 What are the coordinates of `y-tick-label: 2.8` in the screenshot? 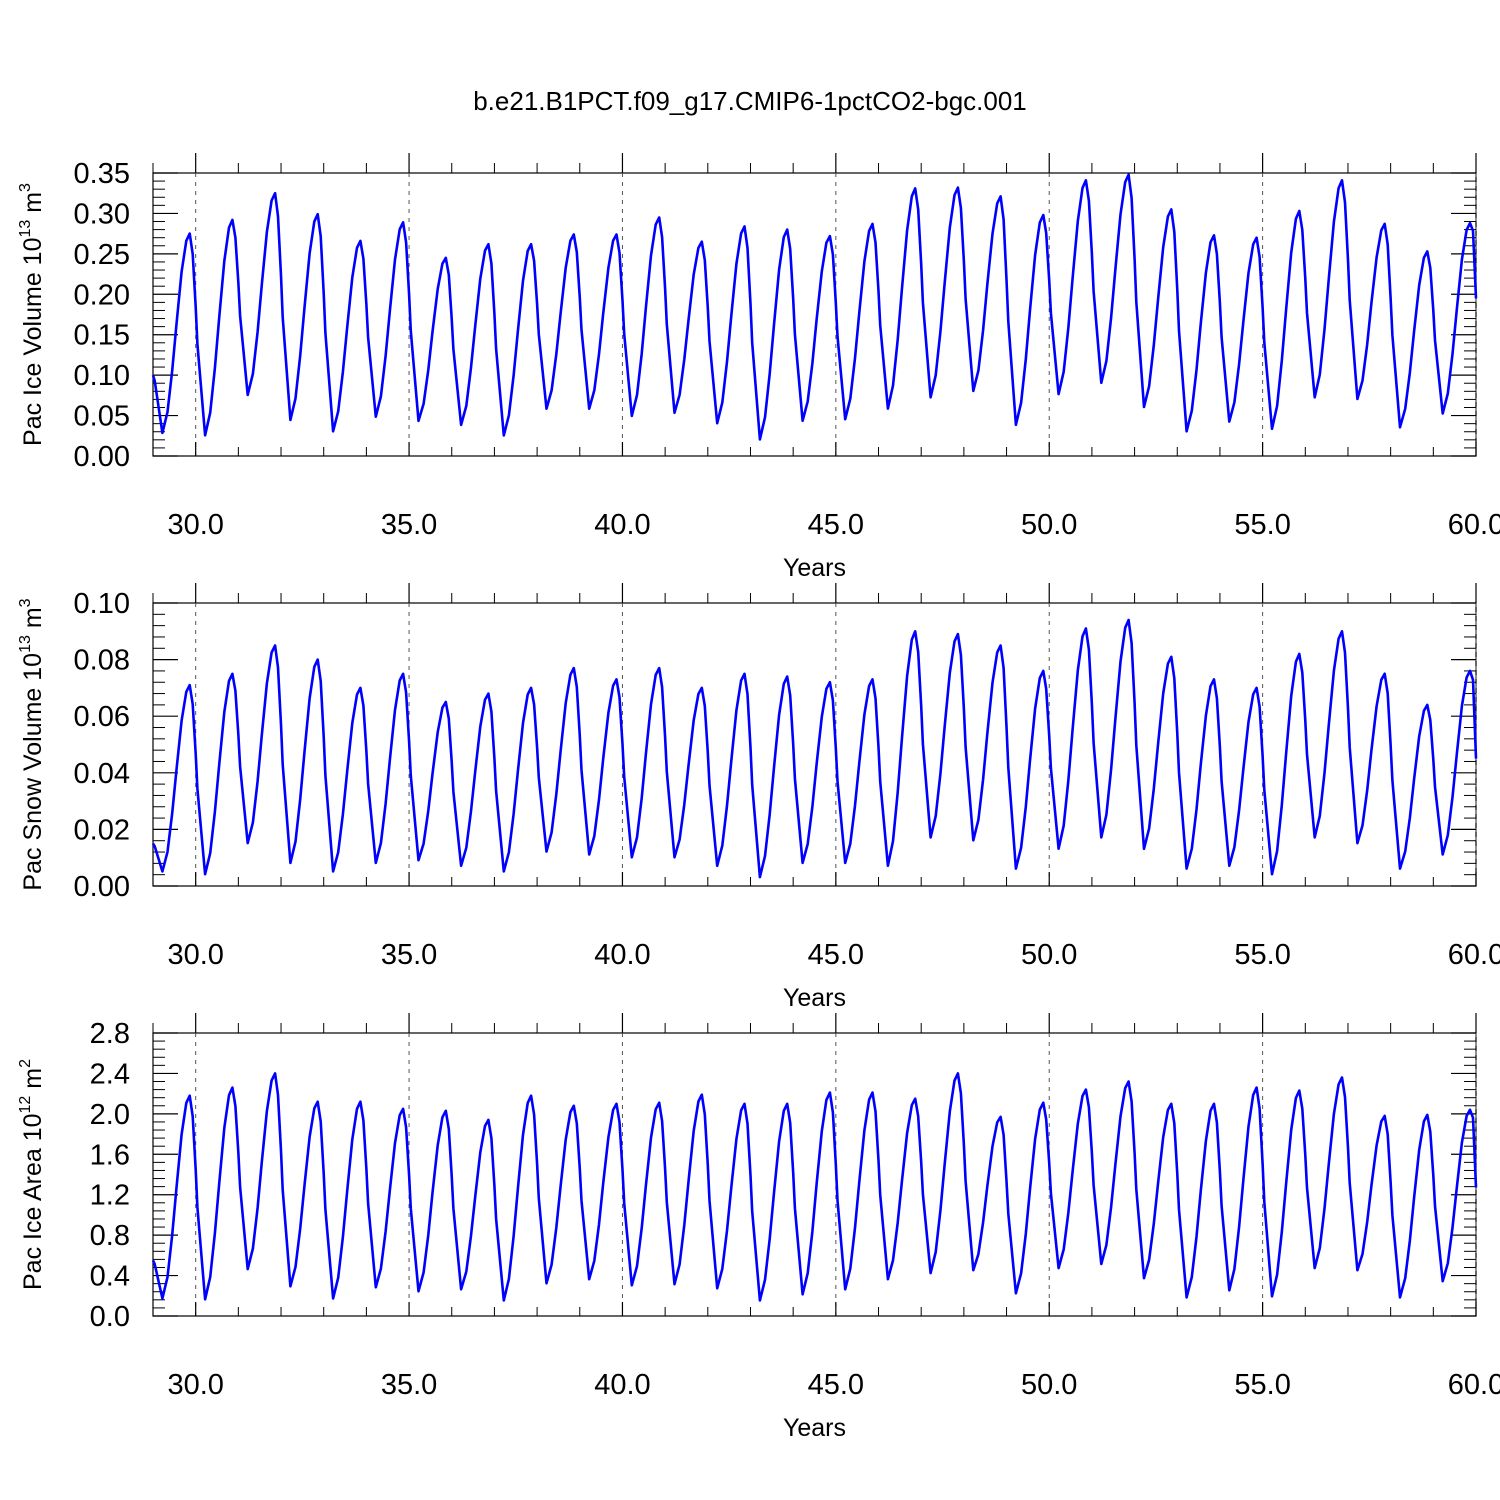 It's located at (110, 1034).